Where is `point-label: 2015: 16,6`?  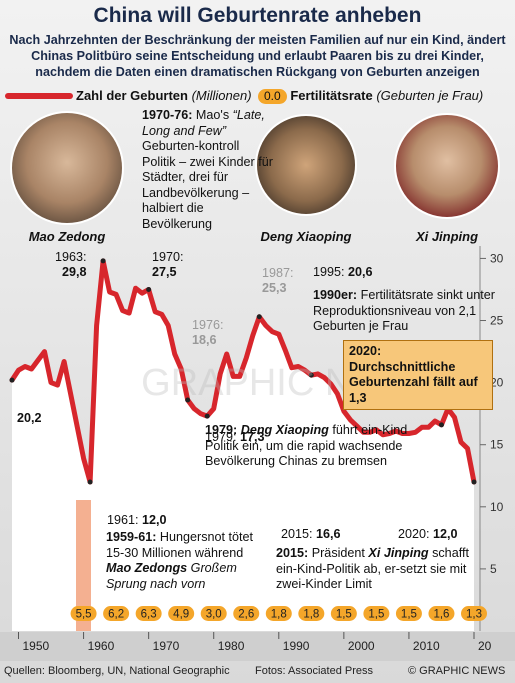 point-label: 2015: 16,6 is located at coordinates (311, 534).